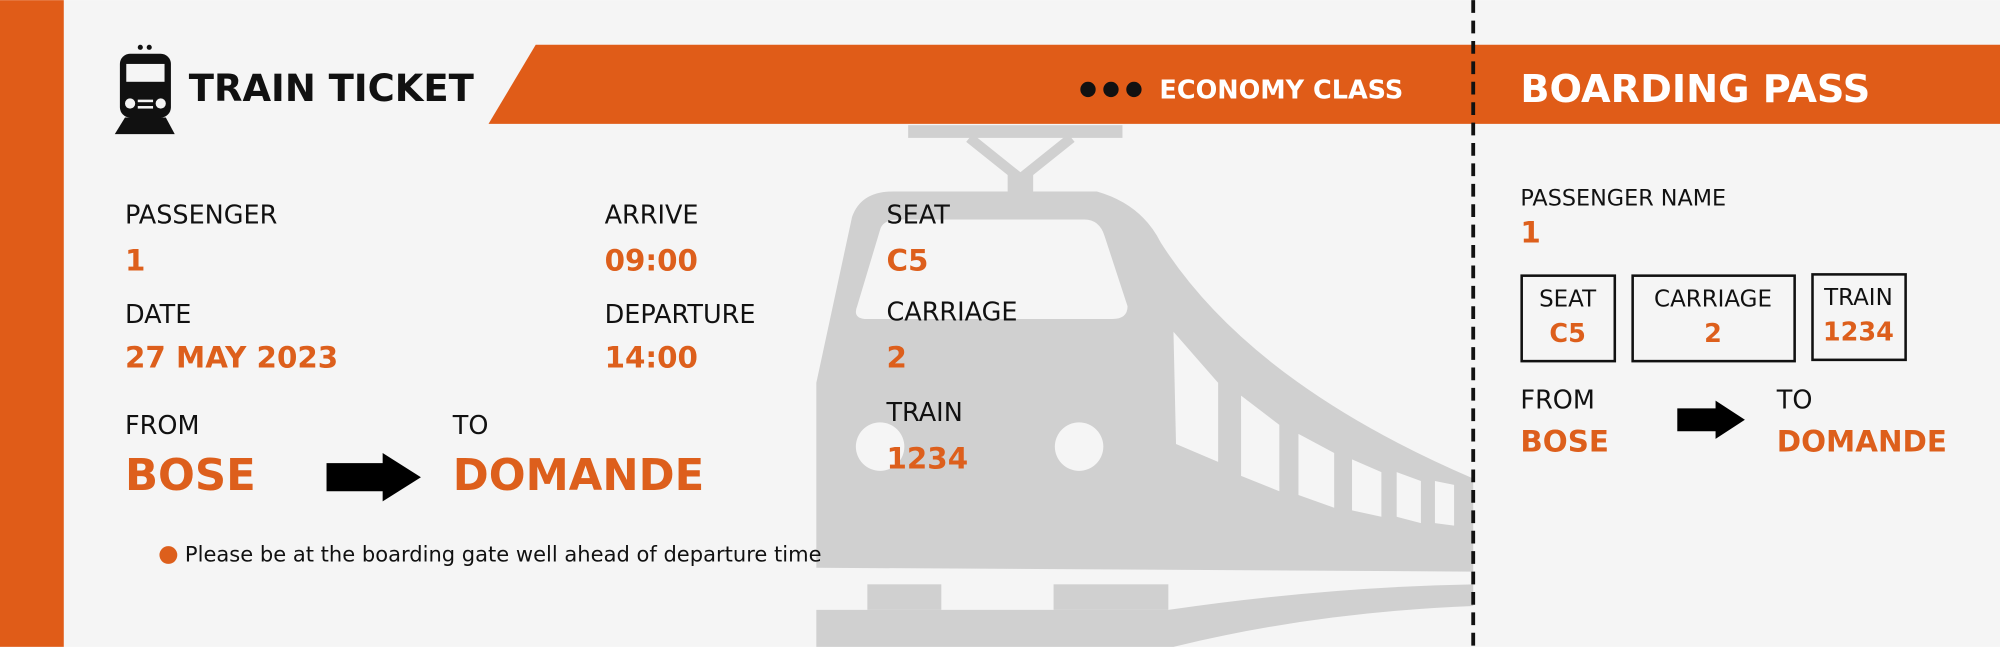 The width and height of the screenshot is (2000, 647). I want to click on bullet, so click(168, 555).